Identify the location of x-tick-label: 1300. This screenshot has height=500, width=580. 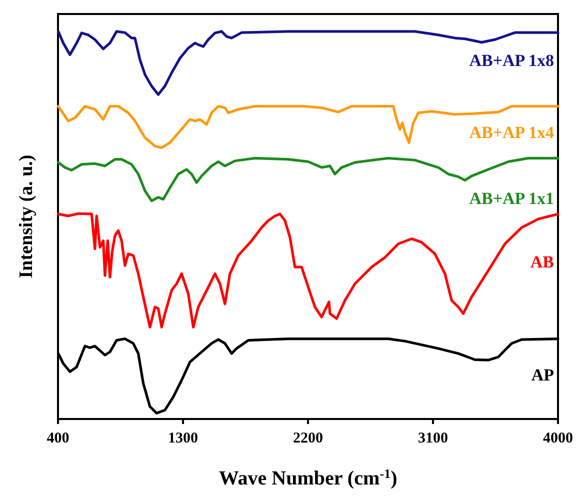
(183, 438).